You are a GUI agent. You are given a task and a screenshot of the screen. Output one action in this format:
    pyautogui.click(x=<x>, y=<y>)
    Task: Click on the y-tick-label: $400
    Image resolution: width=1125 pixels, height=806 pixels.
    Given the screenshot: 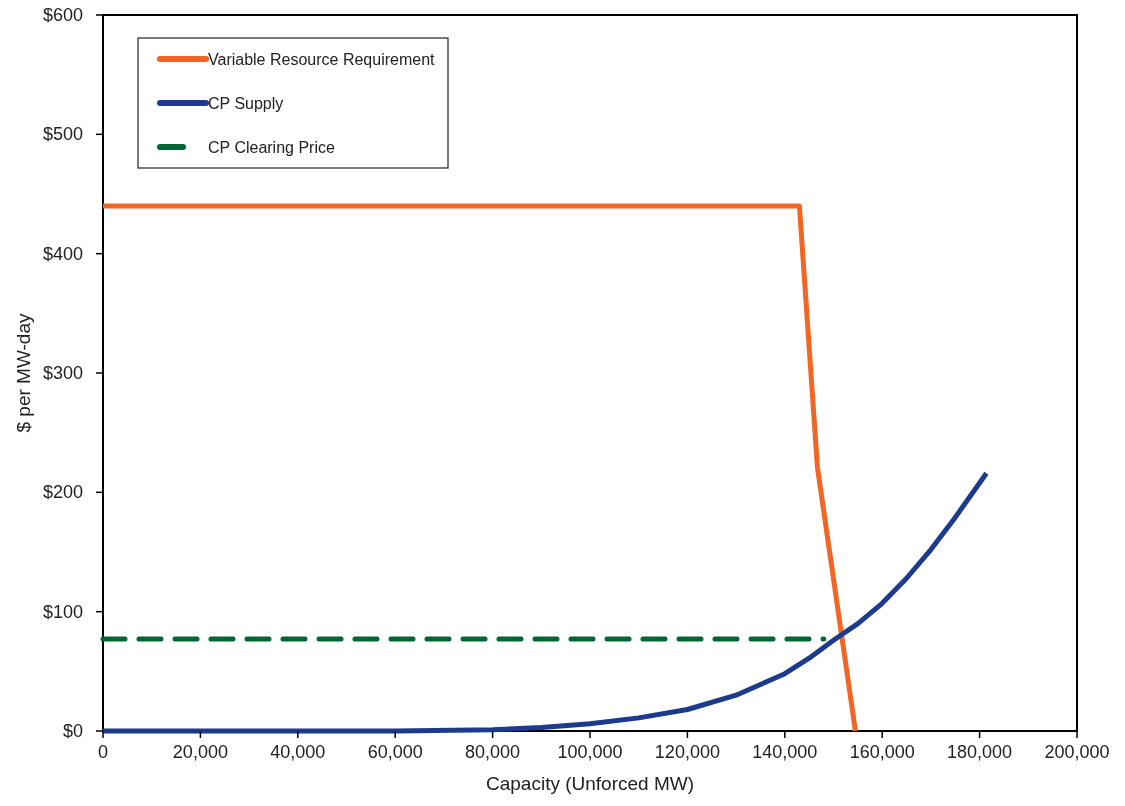 What is the action you would take?
    pyautogui.click(x=62, y=253)
    